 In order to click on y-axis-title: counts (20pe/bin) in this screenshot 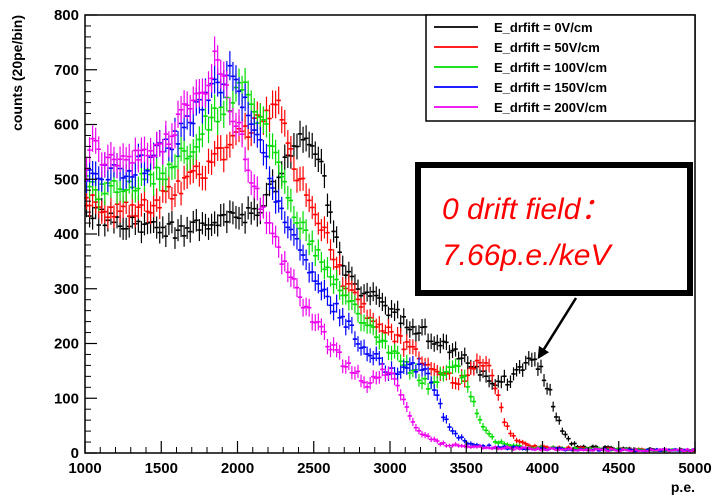, I will do `click(17, 73)`.